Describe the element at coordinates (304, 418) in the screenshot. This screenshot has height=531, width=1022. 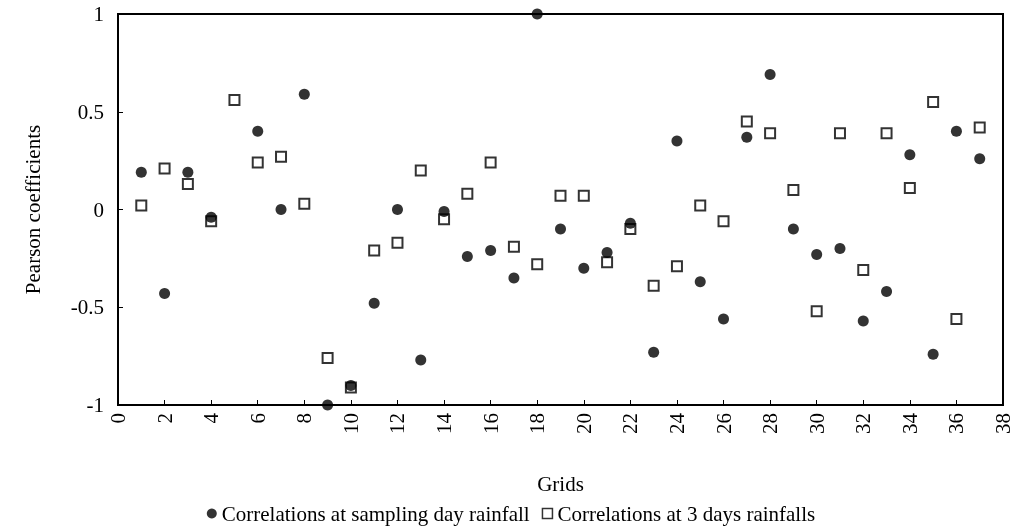
I see `x-tick-label: 8` at that location.